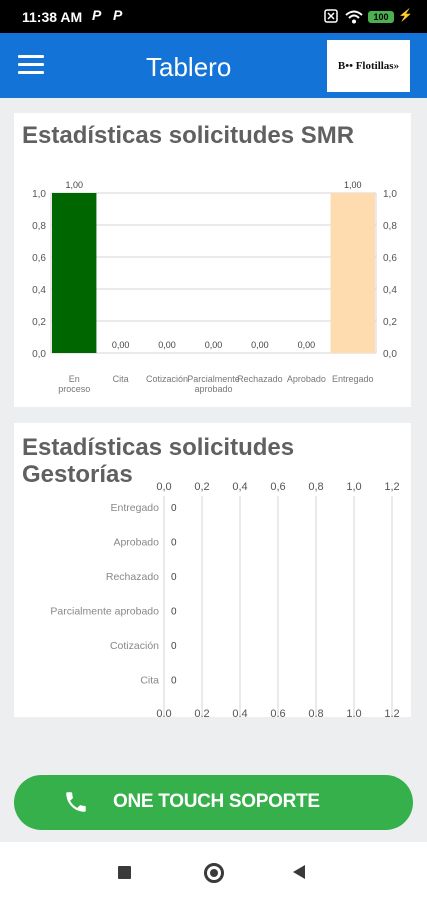  I want to click on y-category-label: Entregado, so click(135, 508).